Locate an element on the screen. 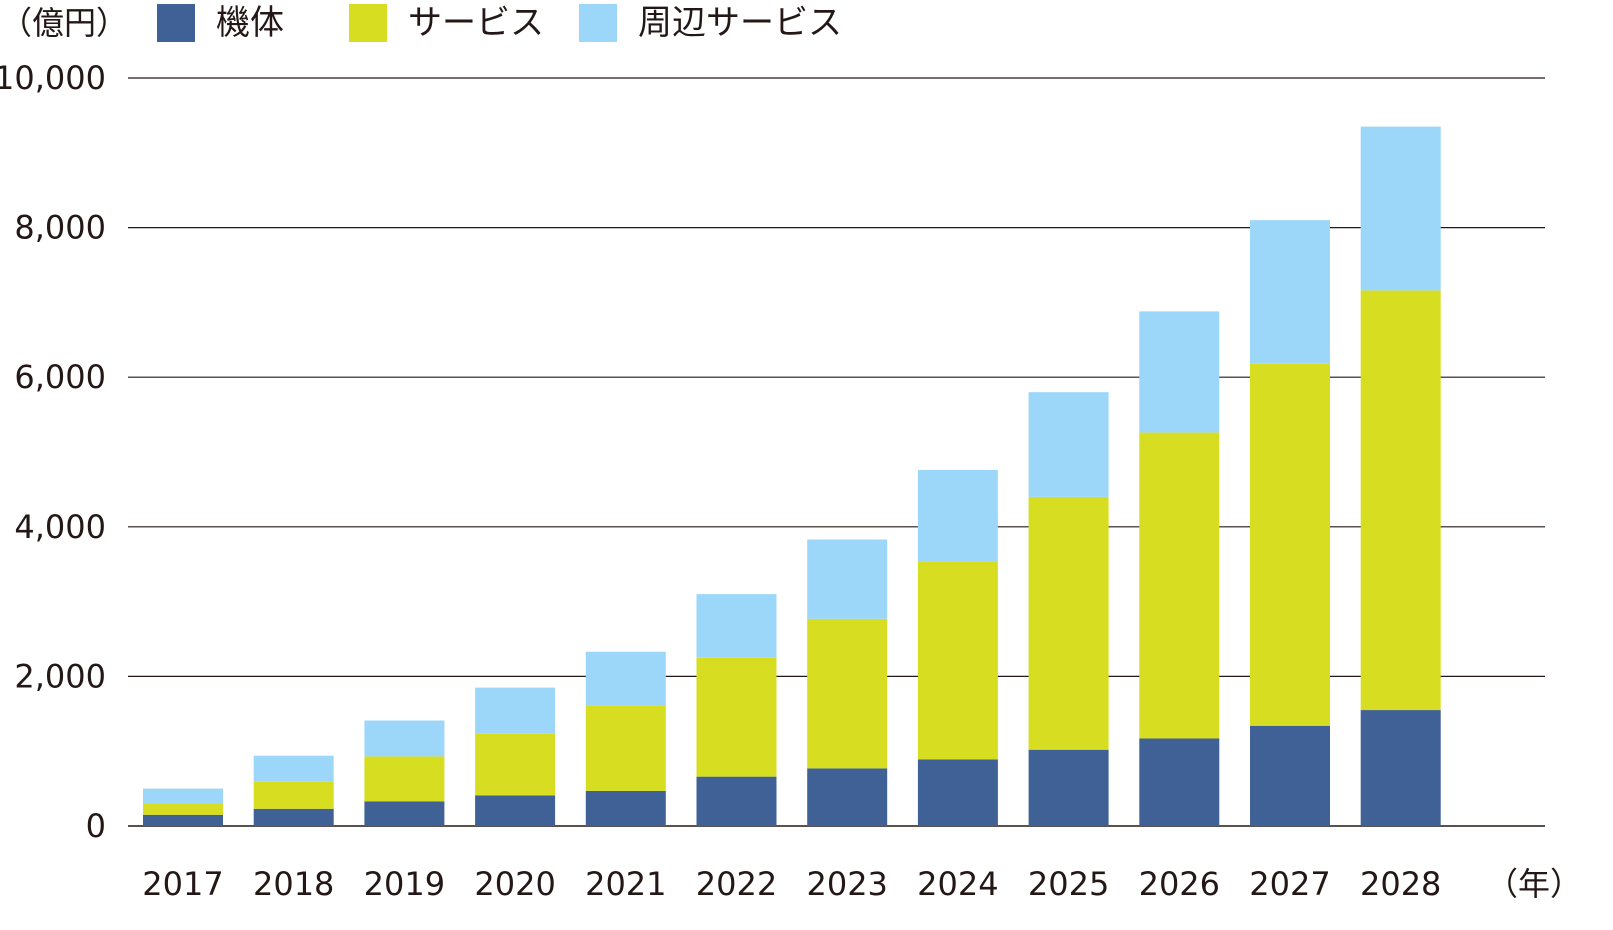  legend: 機体 サービス 周辺サービス is located at coordinates (499, 23).